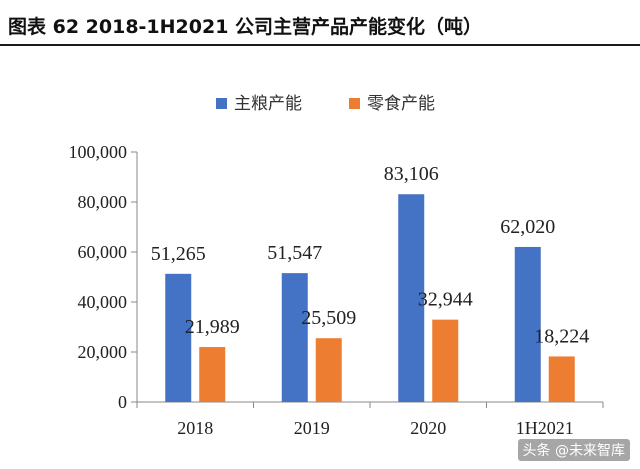 The height and width of the screenshot is (469, 640). I want to click on y-tick-label-0: 0, so click(122, 402).